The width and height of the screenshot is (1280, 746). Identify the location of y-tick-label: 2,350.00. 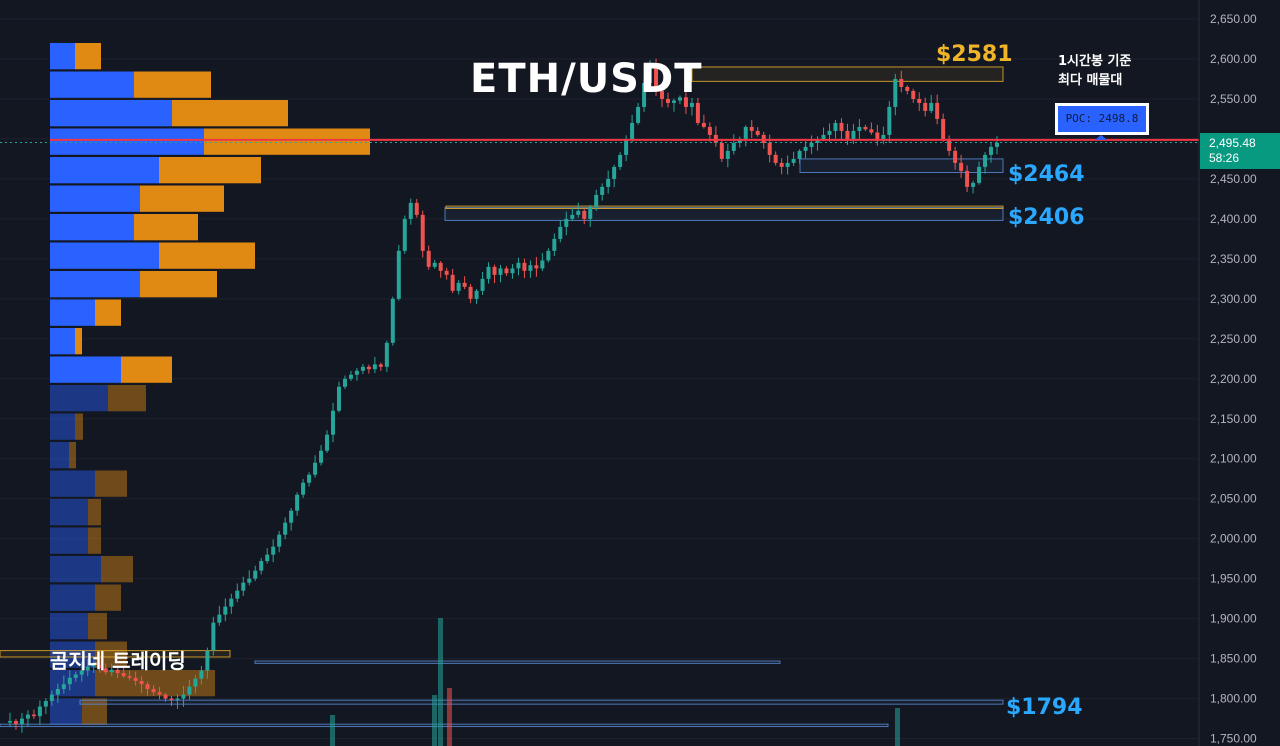
(1233, 259).